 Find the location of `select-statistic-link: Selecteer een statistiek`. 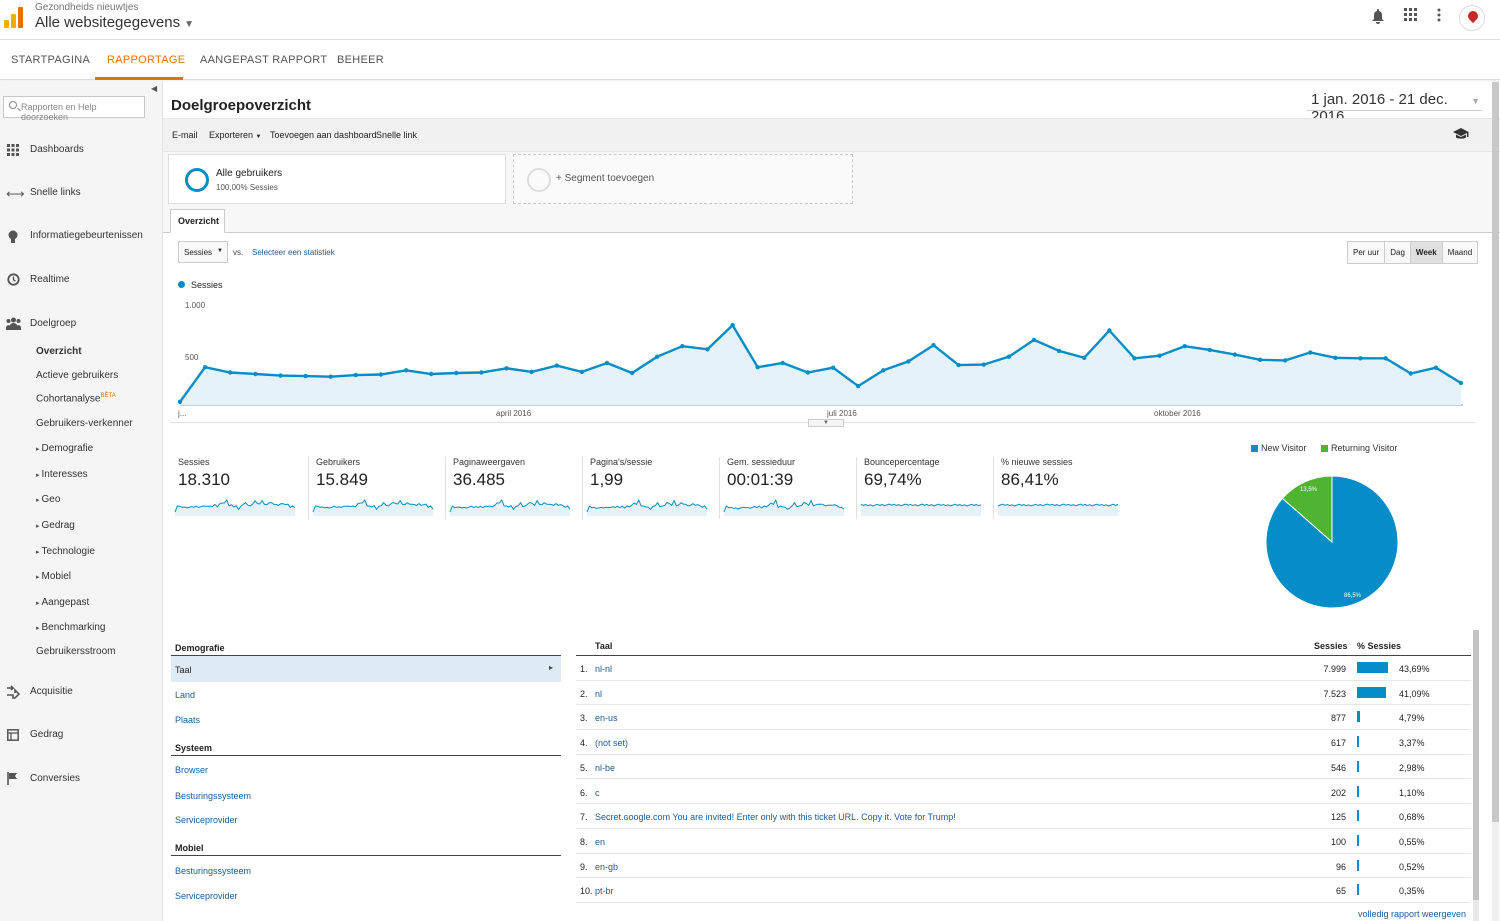

select-statistic-link: Selecteer een statistiek is located at coordinates (293, 252).